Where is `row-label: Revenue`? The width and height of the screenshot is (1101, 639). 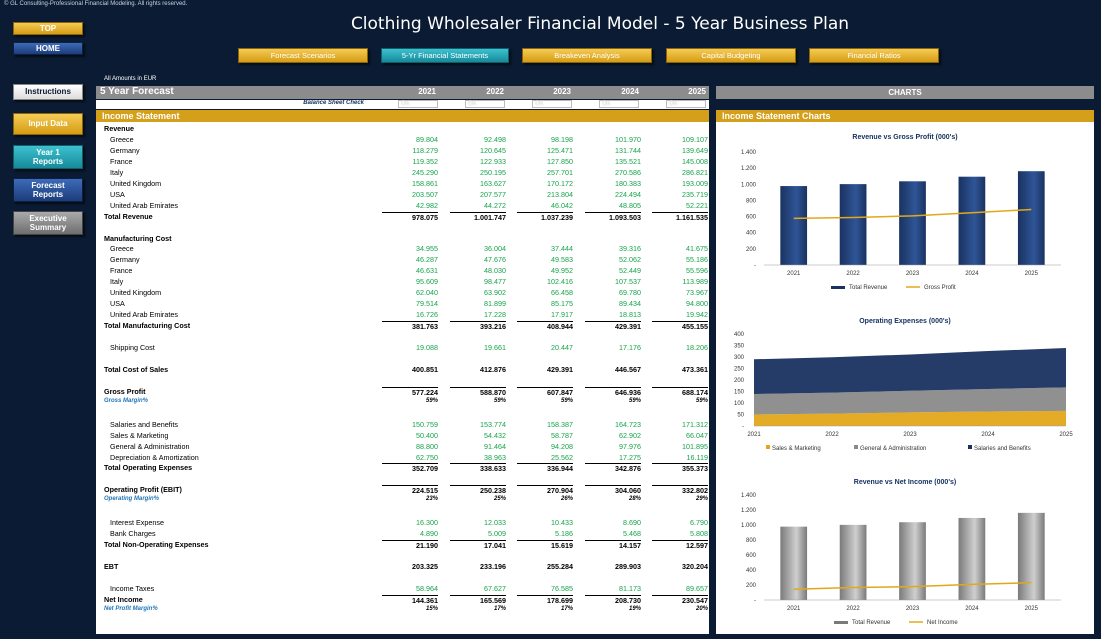
row-label: Revenue is located at coordinates (119, 128).